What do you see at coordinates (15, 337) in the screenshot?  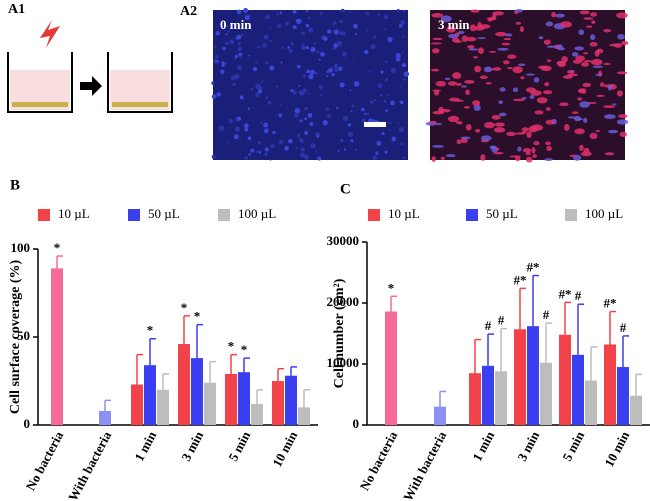 I see `y-axis-label: Cell surface coverage (%)` at bounding box center [15, 337].